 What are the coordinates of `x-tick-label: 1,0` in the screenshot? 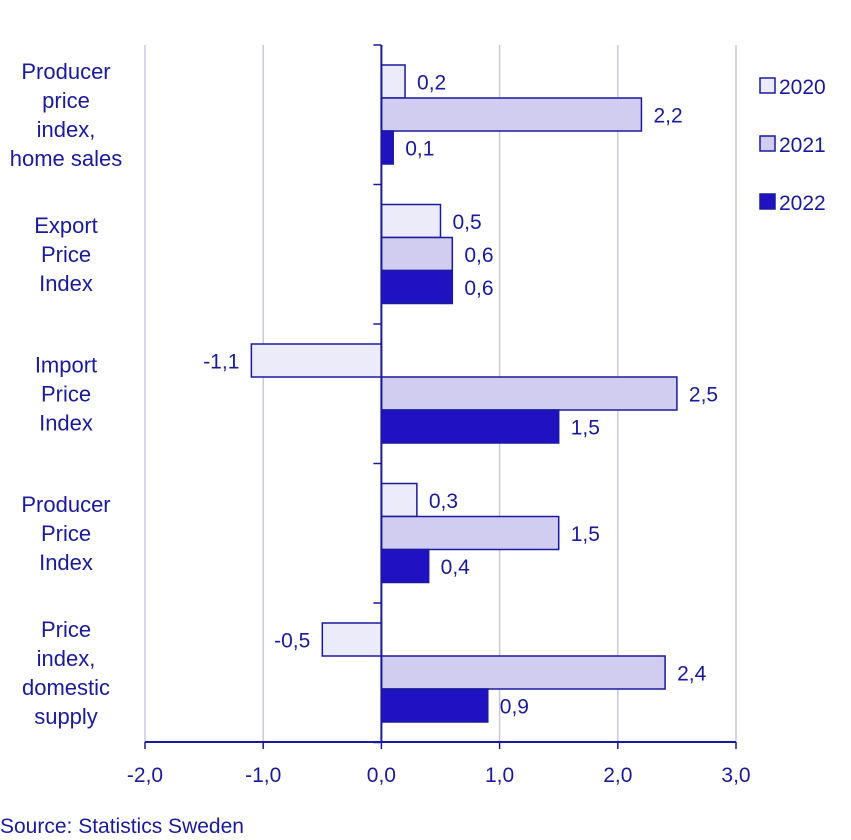 It's located at (499, 775).